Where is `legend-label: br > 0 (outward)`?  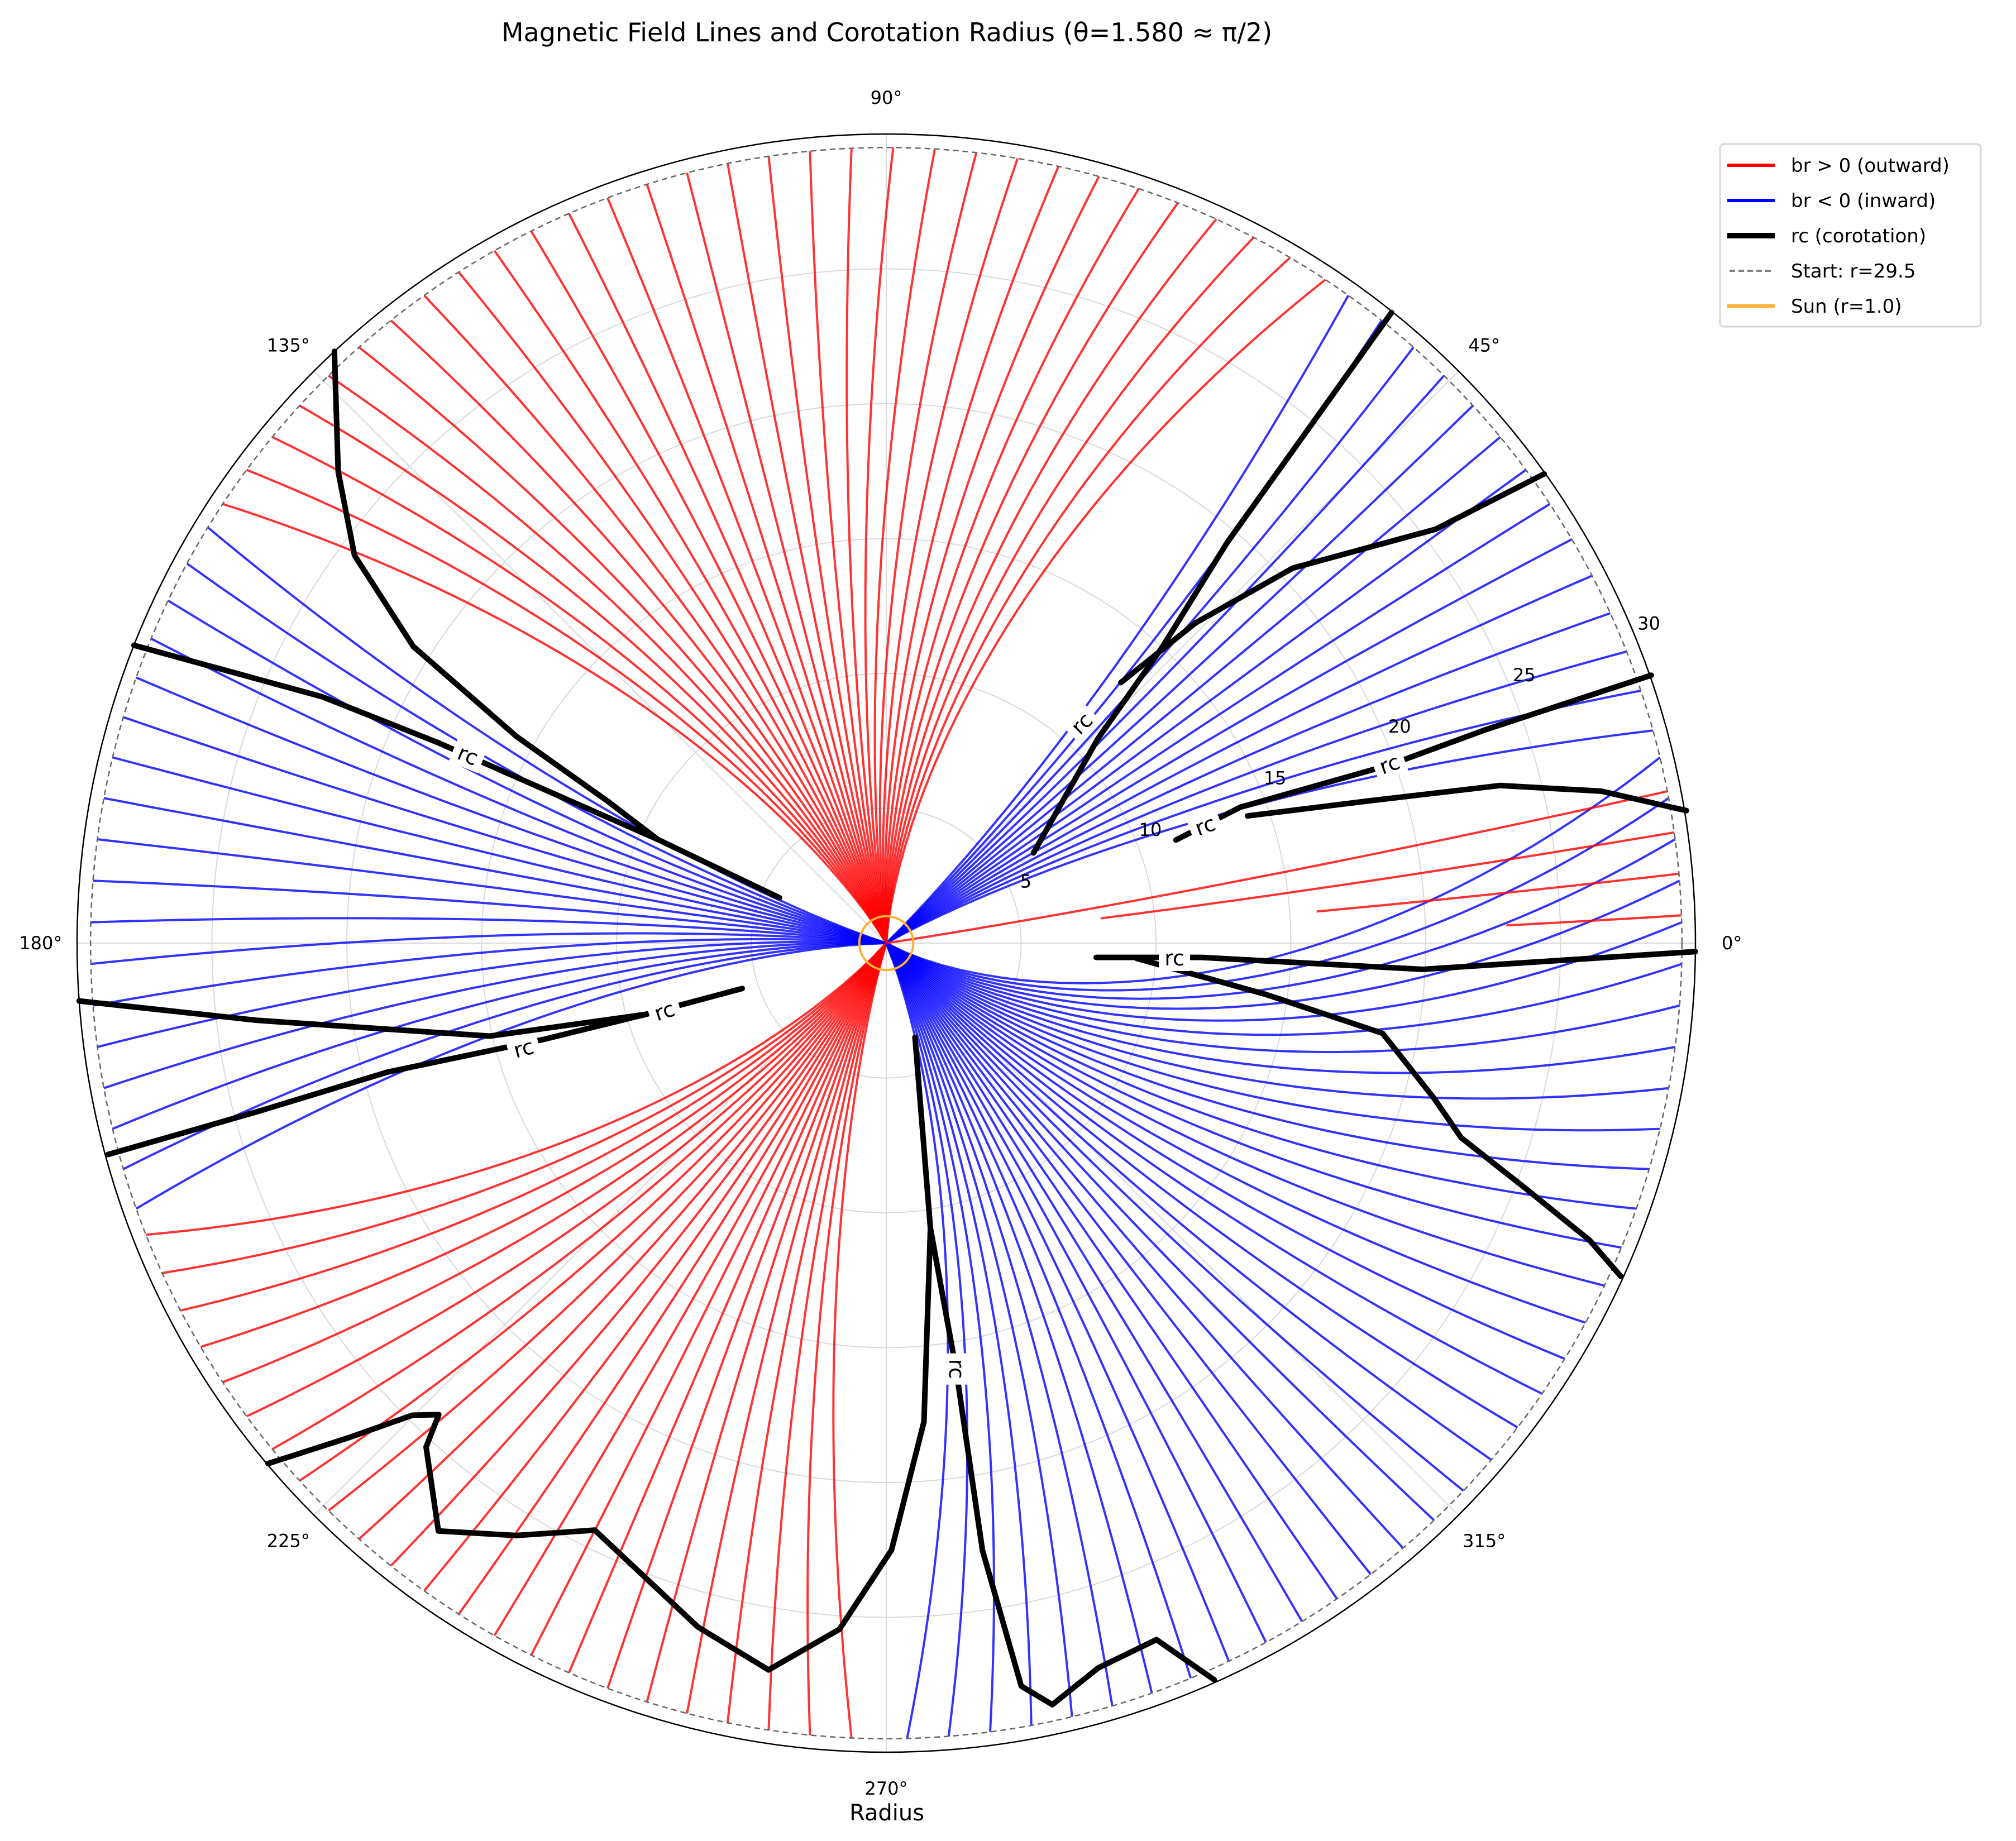 legend-label: br > 0 (outward) is located at coordinates (1871, 166).